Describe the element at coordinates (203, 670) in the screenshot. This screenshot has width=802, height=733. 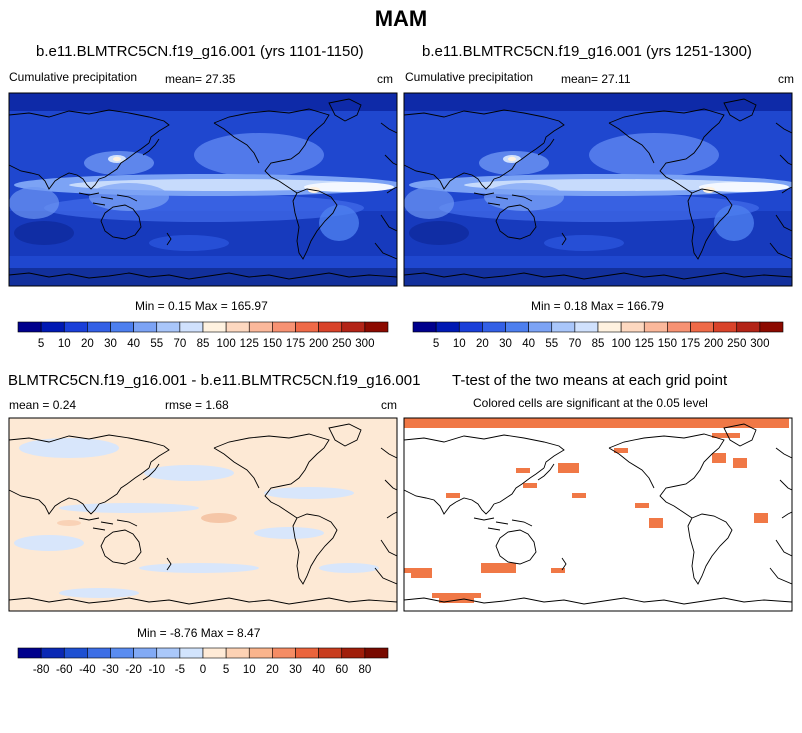
I see `colorbar-tick-label: 0` at that location.